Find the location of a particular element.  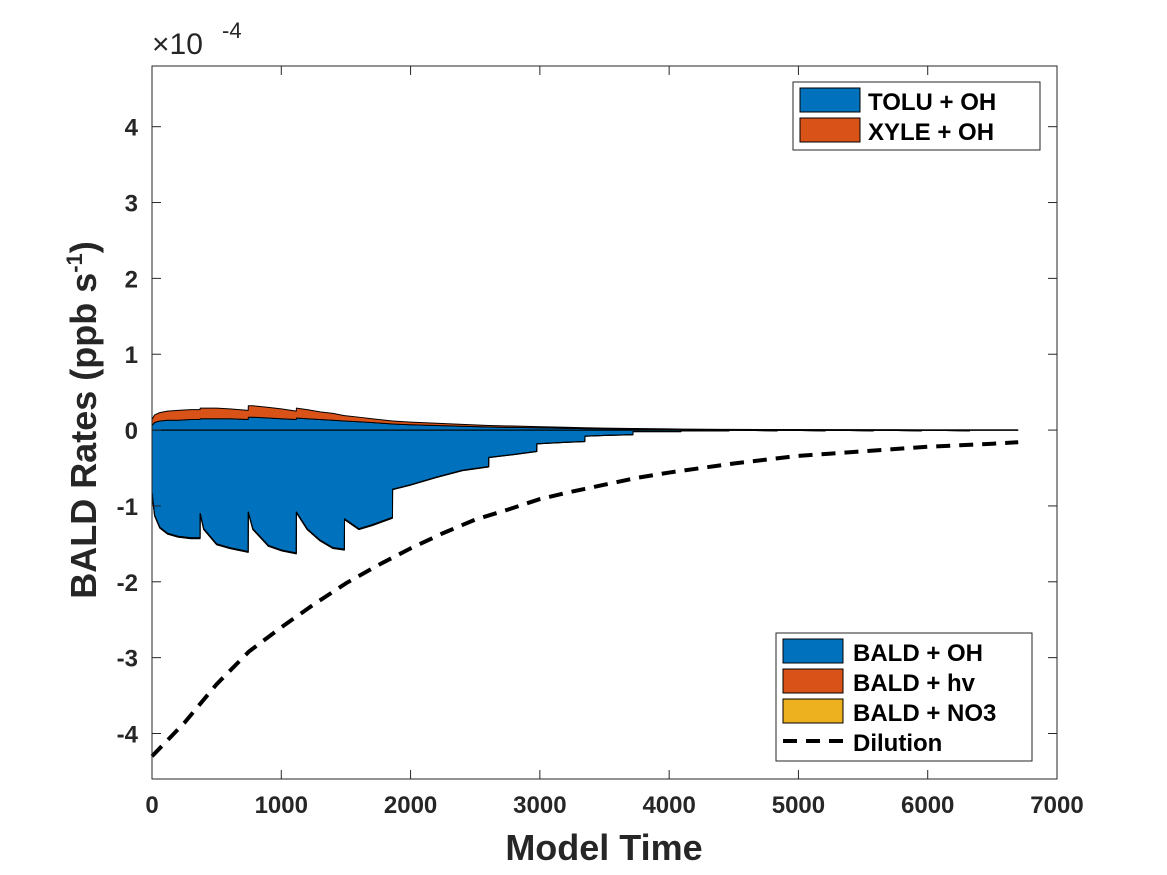

svg-text: BALD Rates (ppb s-1) is located at coordinates (83, 420).